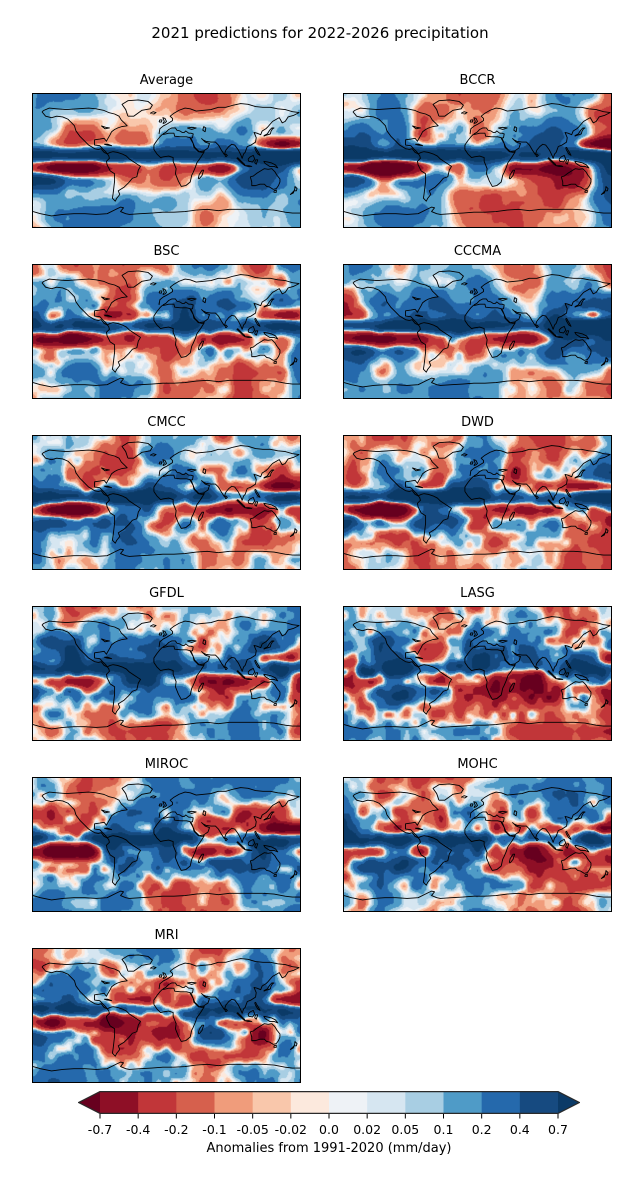  Describe the element at coordinates (290, 1129) in the screenshot. I see `colorbar-tick-label: -0.02` at that location.